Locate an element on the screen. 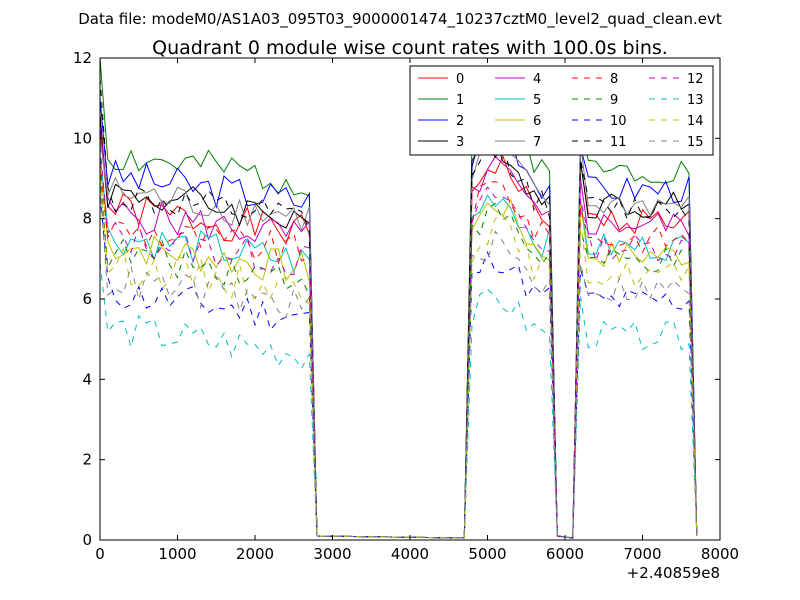 The image size is (800, 600). x-tick-label: 1000 is located at coordinates (177, 554).